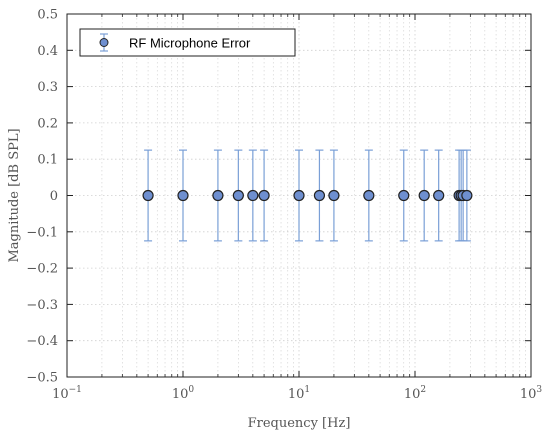  Describe the element at coordinates (47, 87) in the screenshot. I see `y-tick-label: 0.3` at that location.